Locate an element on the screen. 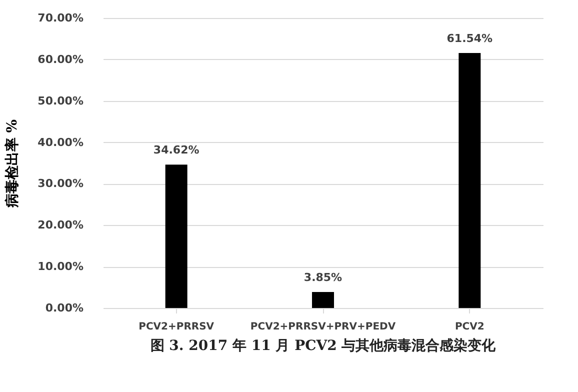  y-tick-label: 10.00% is located at coordinates (61, 267).